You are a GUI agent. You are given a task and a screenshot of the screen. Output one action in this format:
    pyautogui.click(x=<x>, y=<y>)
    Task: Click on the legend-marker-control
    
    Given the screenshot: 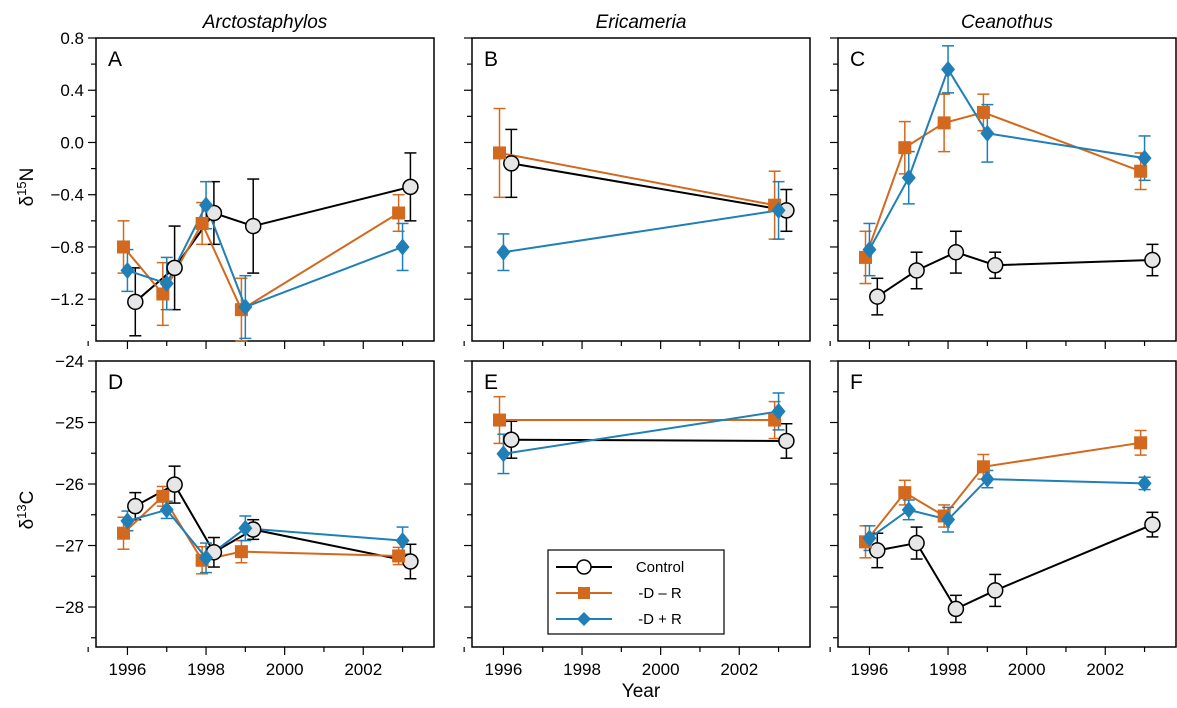 What is the action you would take?
    pyautogui.click(x=584, y=567)
    